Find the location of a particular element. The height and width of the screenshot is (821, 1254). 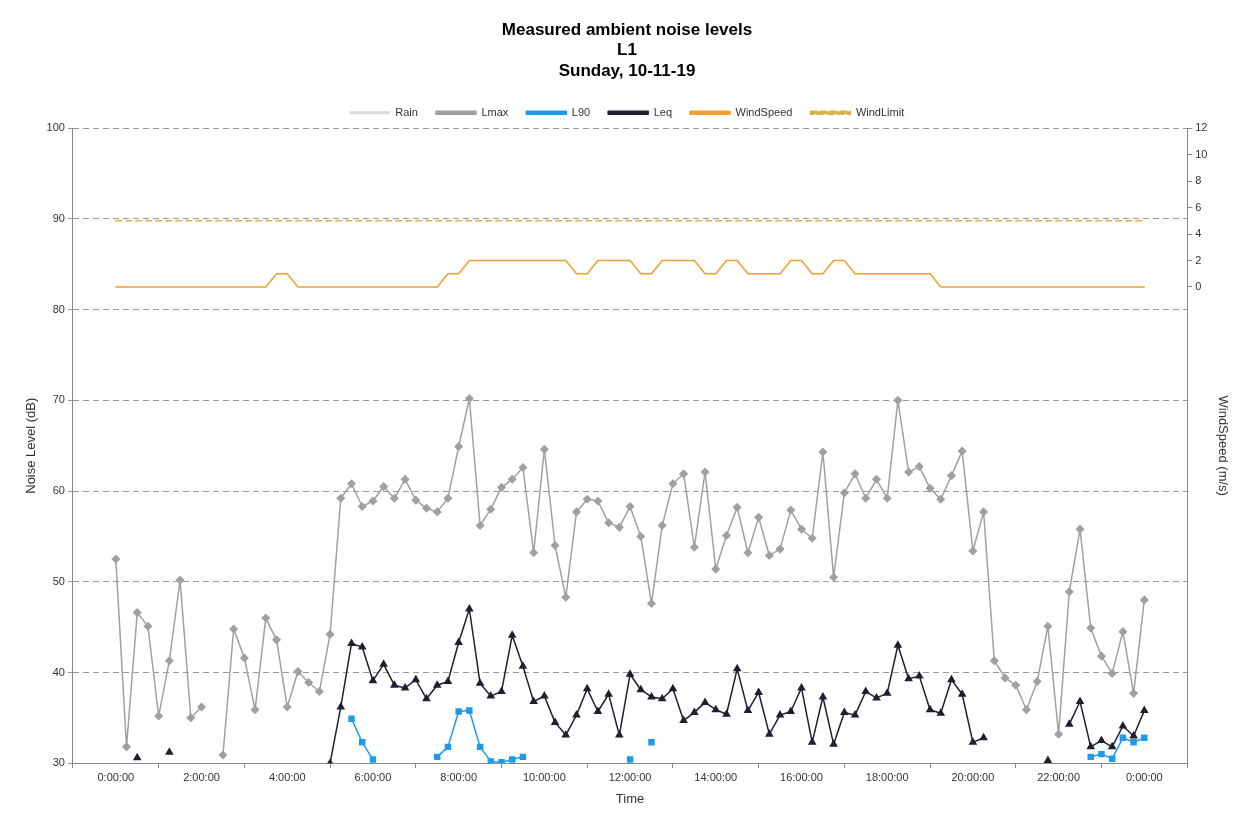

legend-label: WindSpeed is located at coordinates (764, 111).